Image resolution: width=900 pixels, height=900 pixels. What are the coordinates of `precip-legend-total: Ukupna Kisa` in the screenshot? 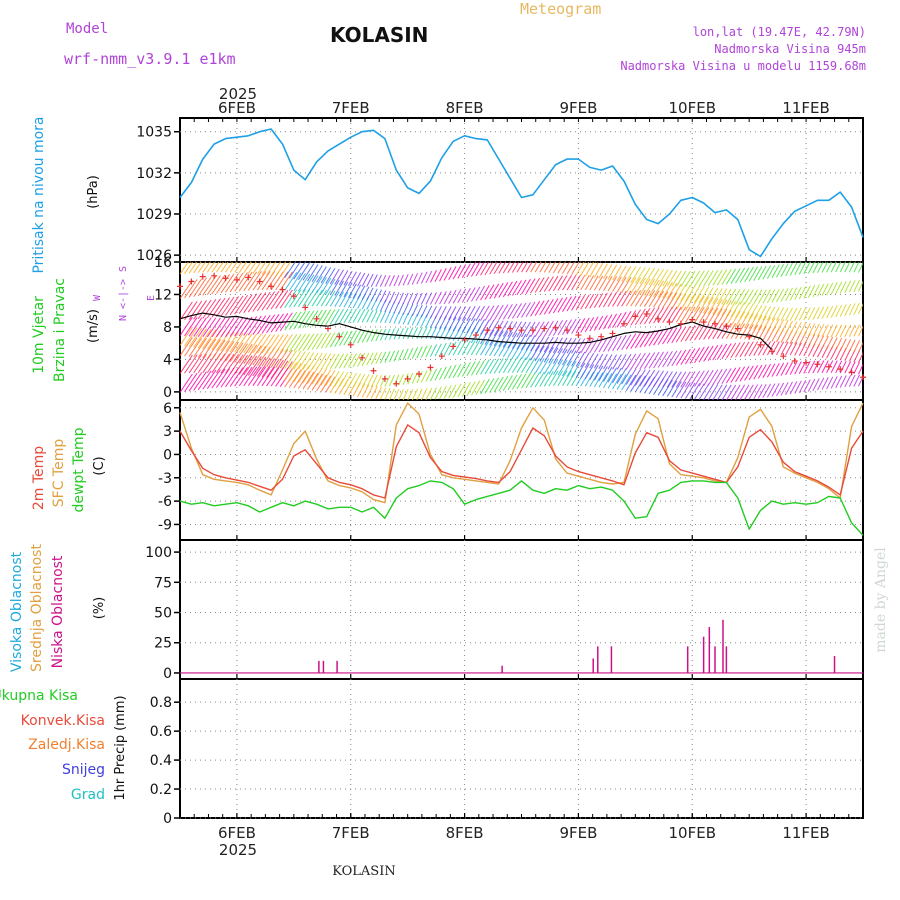 It's located at (39, 696).